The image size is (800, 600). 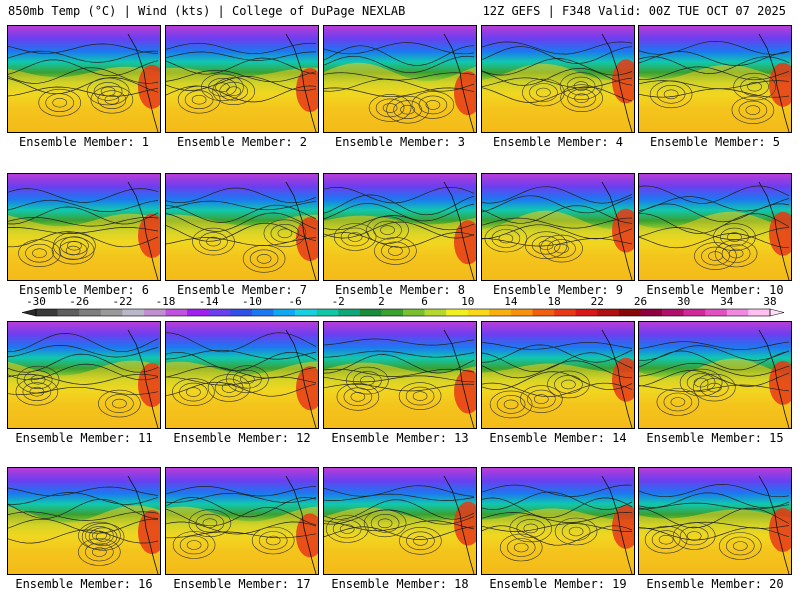 What do you see at coordinates (715, 438) in the screenshot?
I see `ensemble-member-label: Ensemble Member: 15` at bounding box center [715, 438].